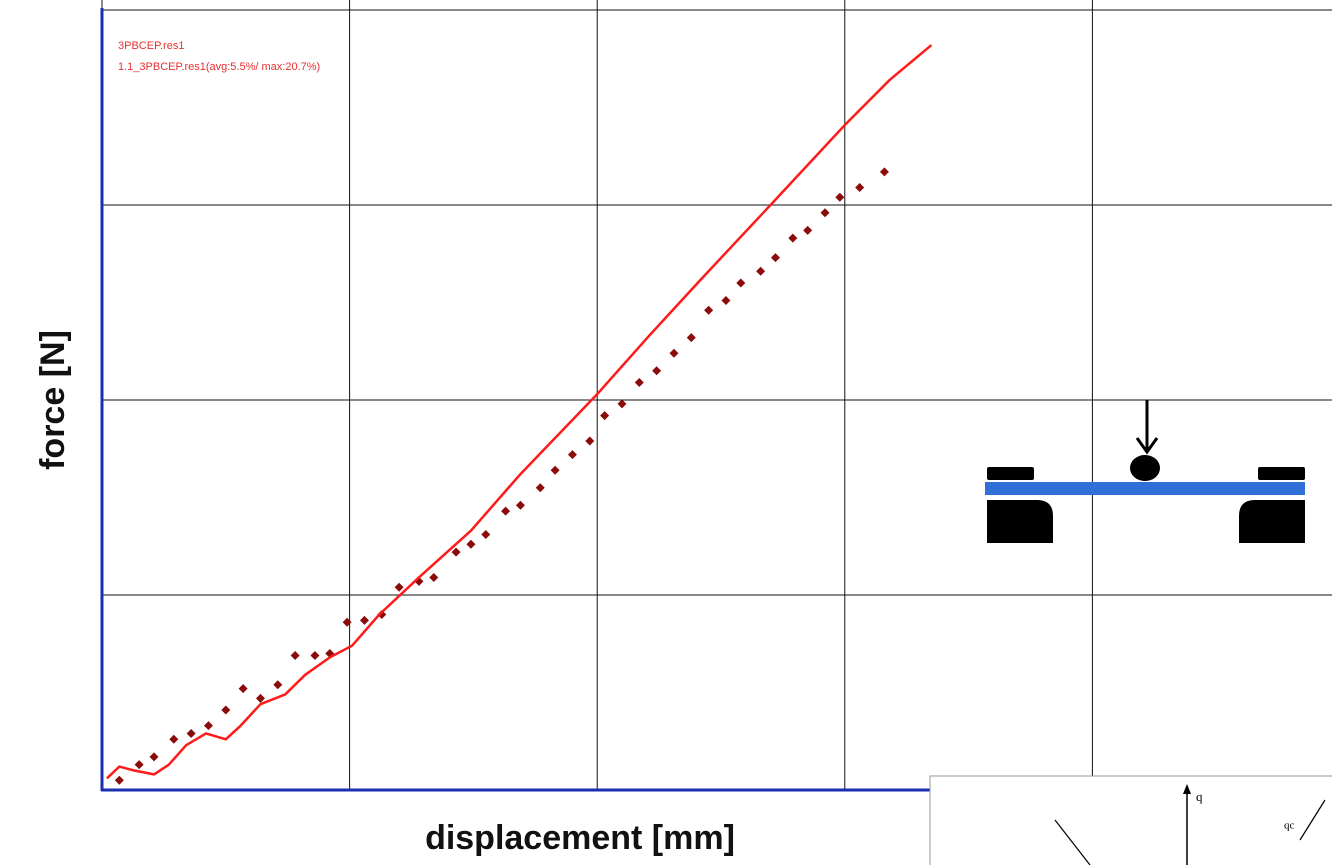 The image size is (1332, 865). What do you see at coordinates (219, 67) in the screenshot?
I see `legend-entry: 1.1_3PBCEP.res1(avg:5.5%/ max:20.7%)` at bounding box center [219, 67].